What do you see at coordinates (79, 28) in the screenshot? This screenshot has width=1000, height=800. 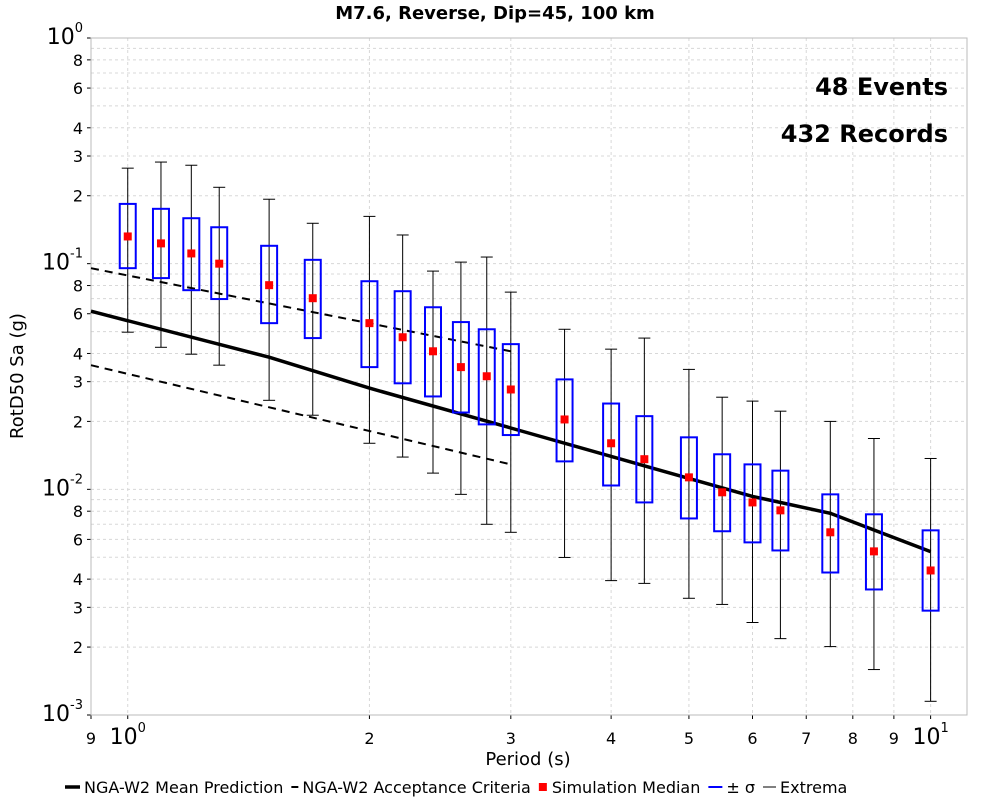 I see `tick-label-exponent: 0` at bounding box center [79, 28].